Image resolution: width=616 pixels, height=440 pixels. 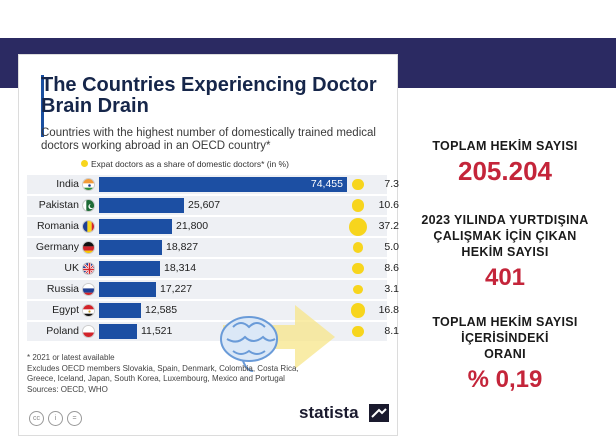 I want to click on chart-row: Poland 11,521 8.1, so click(x=209, y=332).